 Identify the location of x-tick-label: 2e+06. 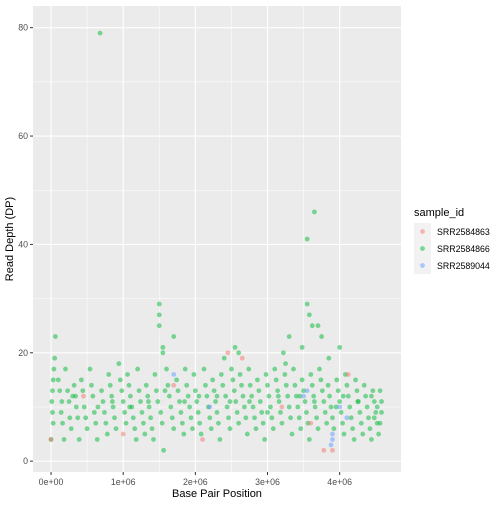
(195, 482).